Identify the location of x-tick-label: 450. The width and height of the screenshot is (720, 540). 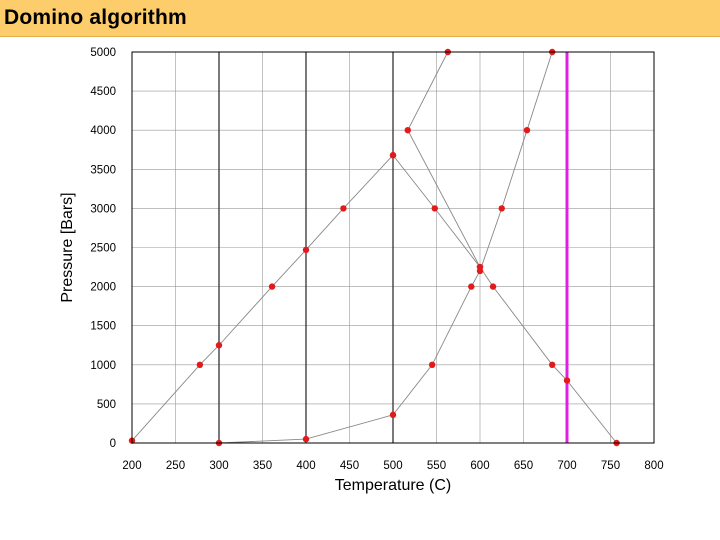
(349, 466).